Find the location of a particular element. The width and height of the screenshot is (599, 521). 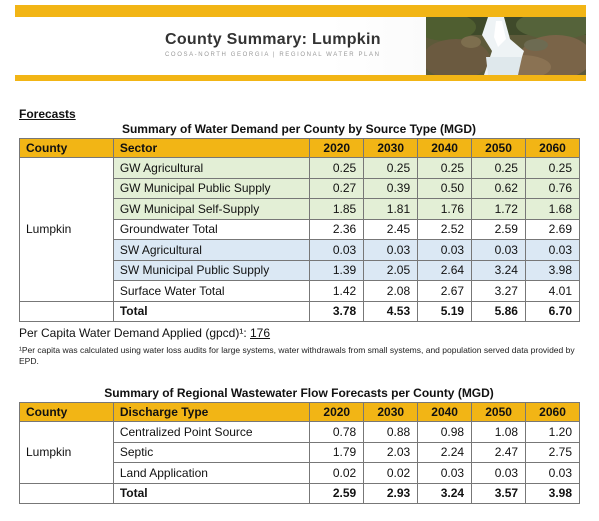

sector-cell: GW Municipal Self-Supply is located at coordinates (211, 209).